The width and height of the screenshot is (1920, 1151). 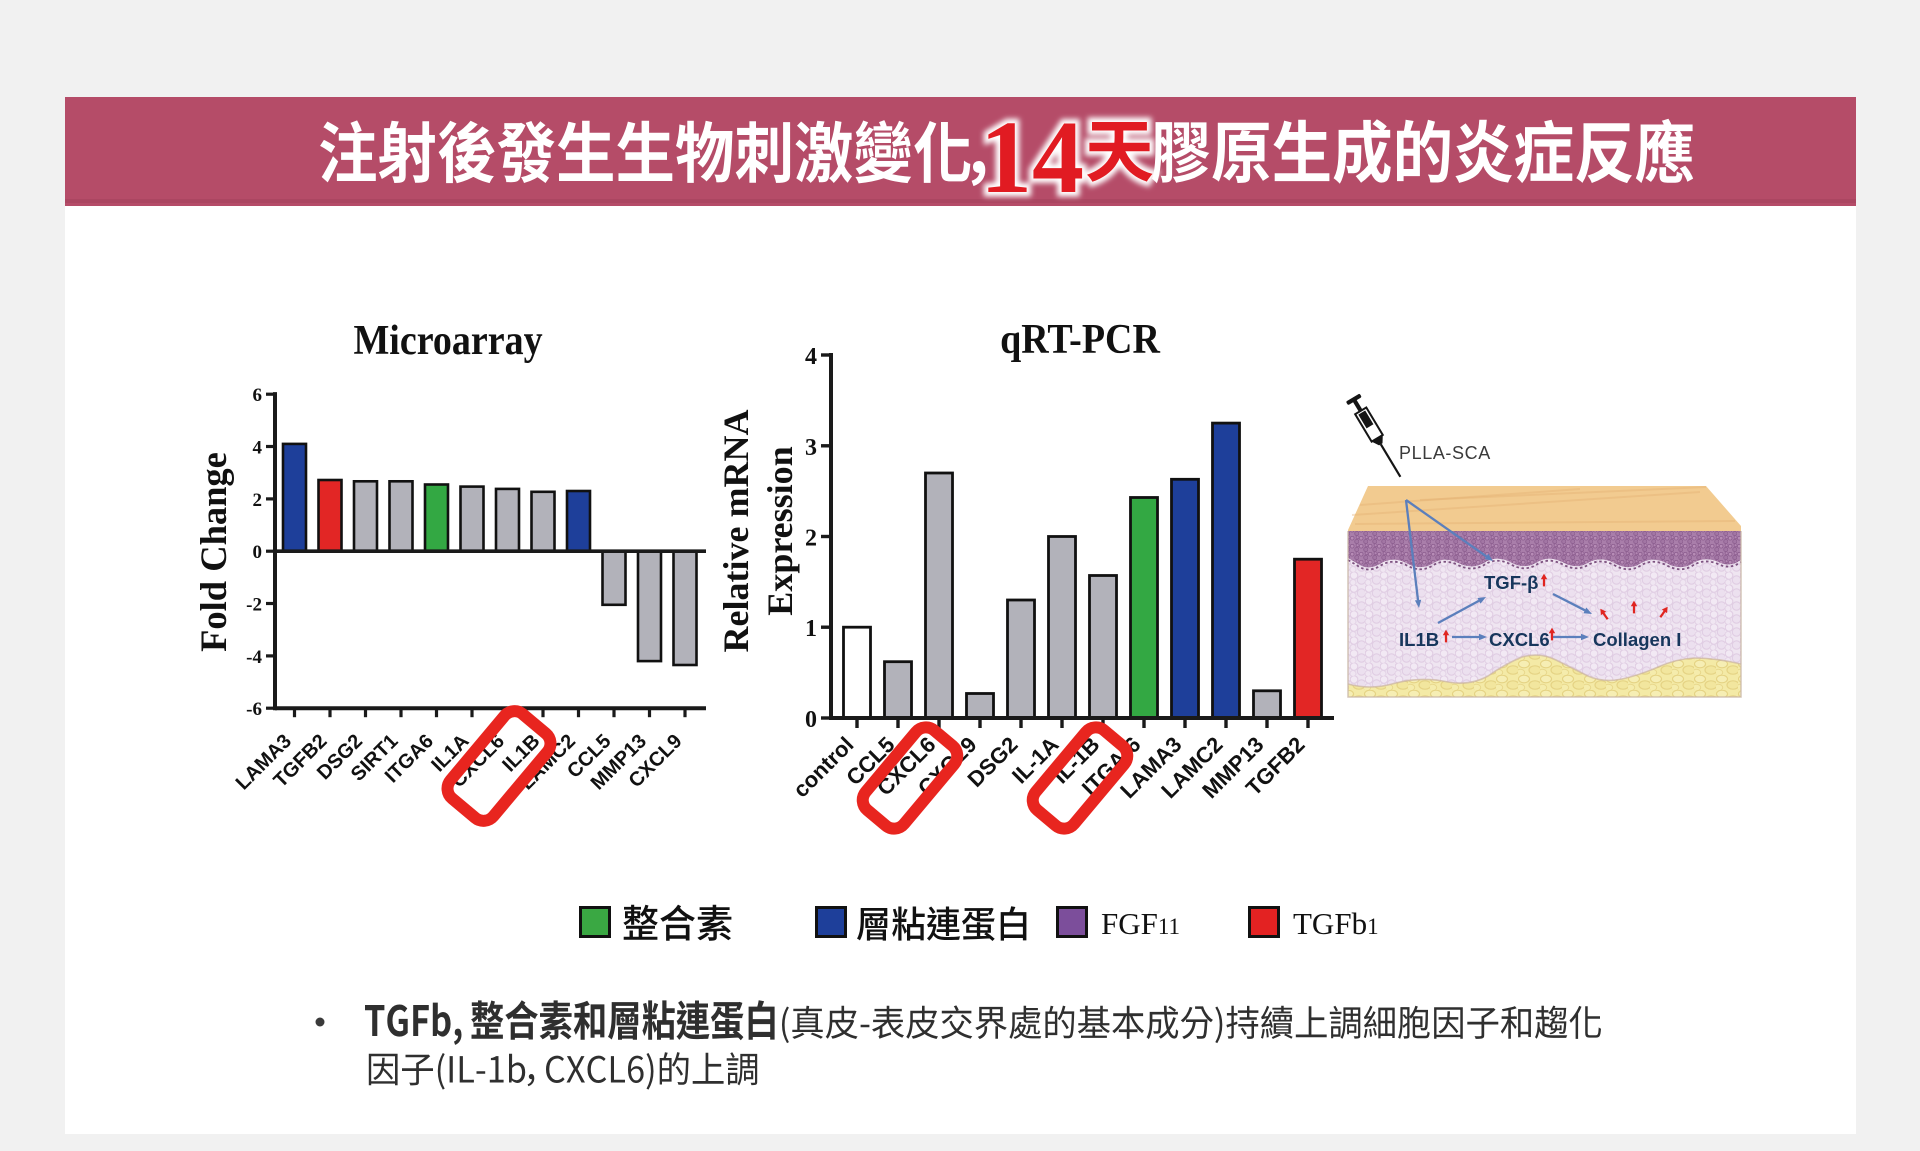 What do you see at coordinates (213, 552) in the screenshot?
I see `svg-text: Fold Change` at bounding box center [213, 552].